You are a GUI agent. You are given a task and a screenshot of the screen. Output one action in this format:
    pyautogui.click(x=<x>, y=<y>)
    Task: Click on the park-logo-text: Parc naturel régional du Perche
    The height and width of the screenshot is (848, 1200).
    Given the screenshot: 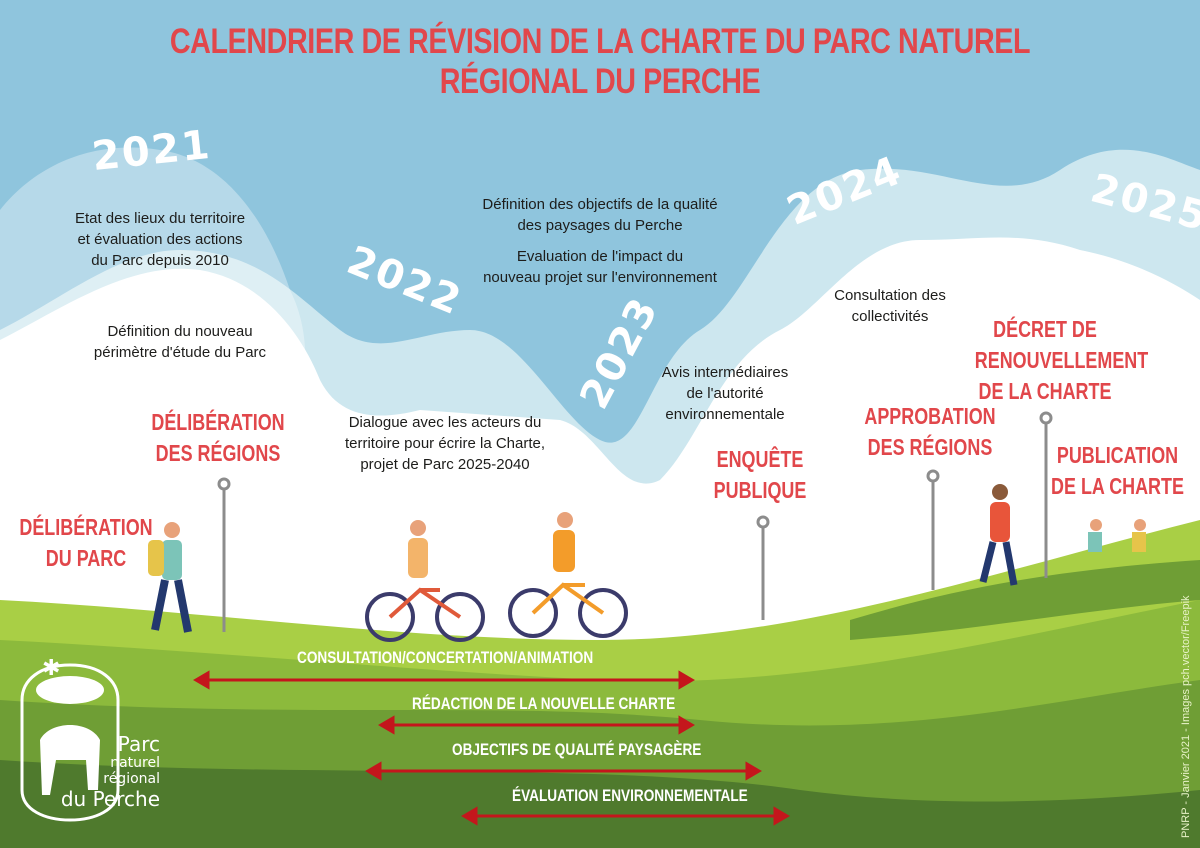 What is the action you would take?
    pyautogui.click(x=110, y=772)
    